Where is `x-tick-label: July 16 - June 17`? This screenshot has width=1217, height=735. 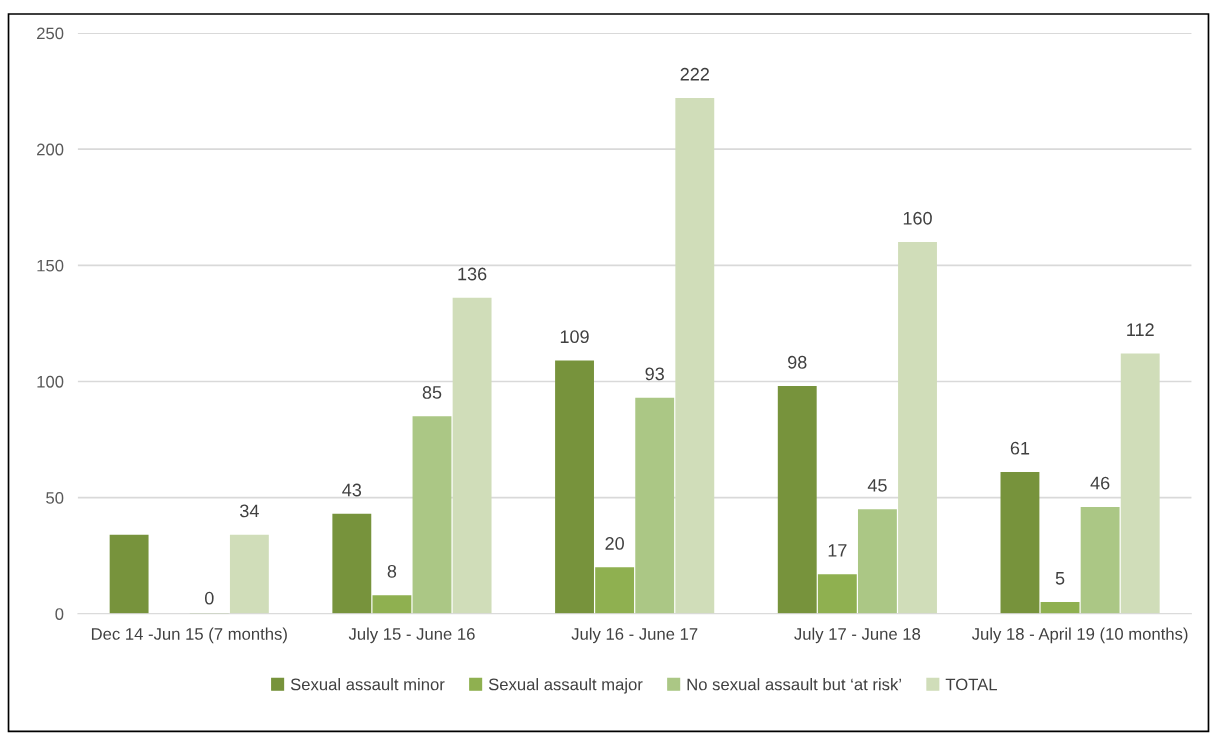 x-tick-label: July 16 - June 17 is located at coordinates (634, 635).